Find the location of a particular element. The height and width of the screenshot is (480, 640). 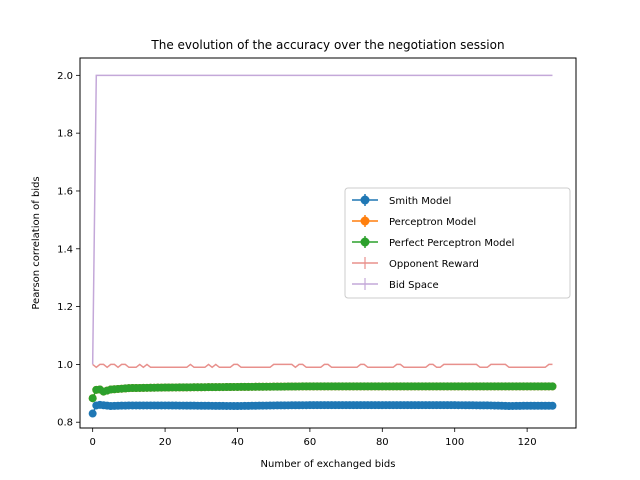

series-line-opponent-reward is located at coordinates (322, 366).